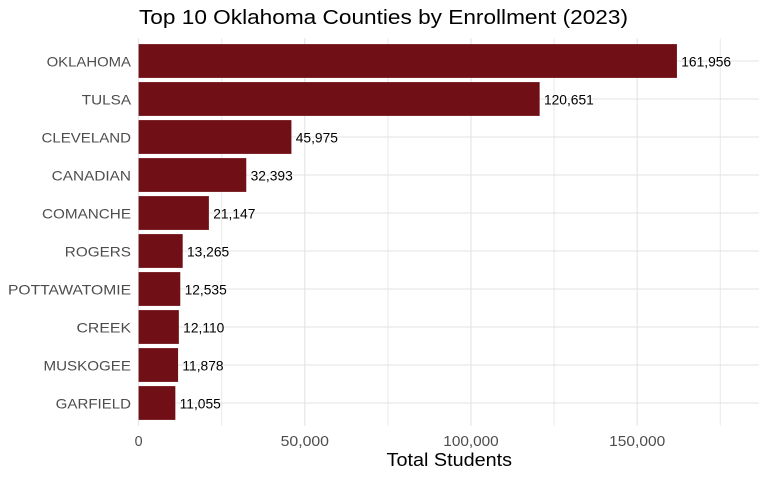  I want to click on svg-text: 45,975, so click(317, 138).